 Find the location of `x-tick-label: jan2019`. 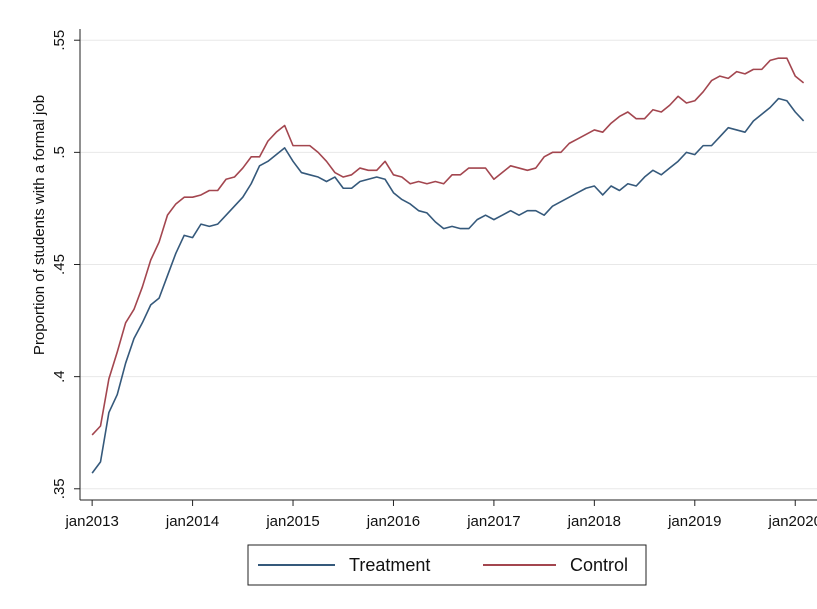

x-tick-label: jan2019 is located at coordinates (694, 521).